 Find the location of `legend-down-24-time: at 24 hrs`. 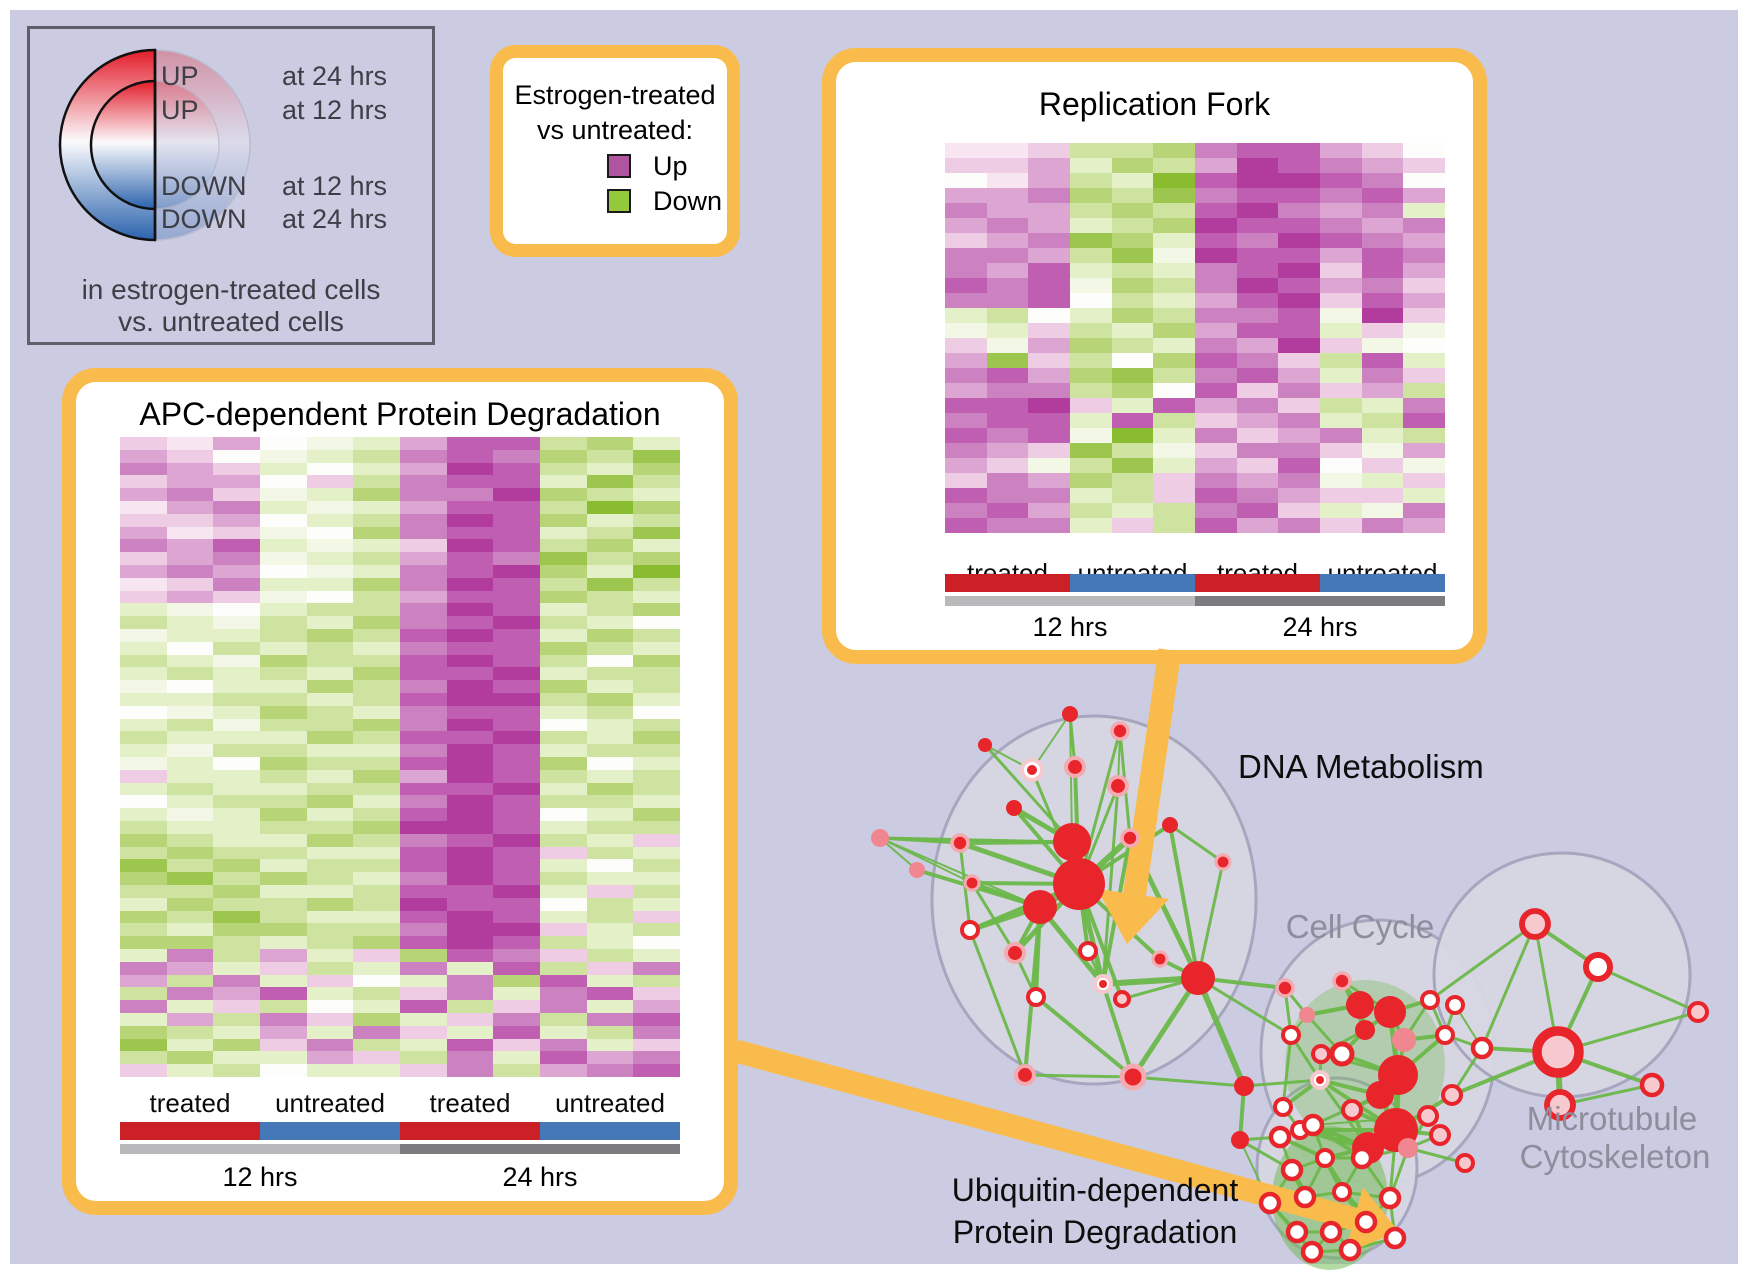

legend-down-24-time: at 24 hrs is located at coordinates (335, 219).